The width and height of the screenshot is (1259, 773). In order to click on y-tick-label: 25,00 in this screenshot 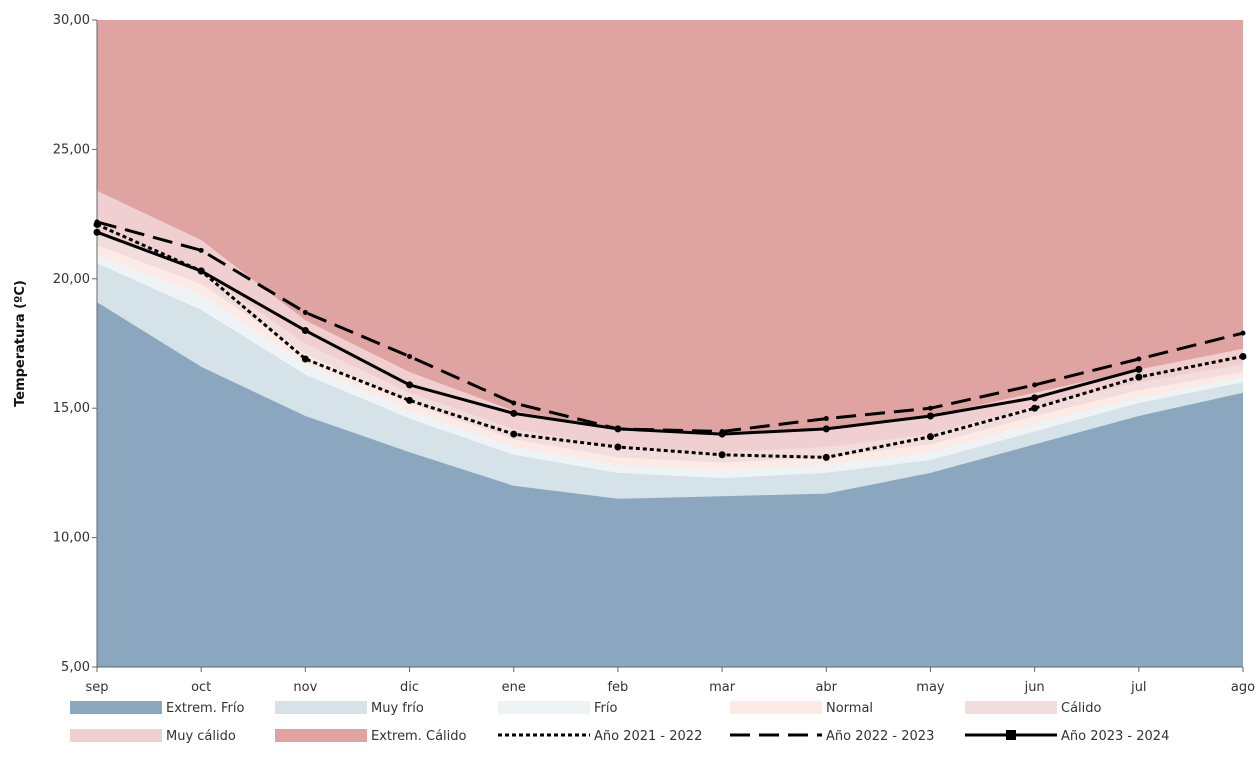, I will do `click(71, 149)`.